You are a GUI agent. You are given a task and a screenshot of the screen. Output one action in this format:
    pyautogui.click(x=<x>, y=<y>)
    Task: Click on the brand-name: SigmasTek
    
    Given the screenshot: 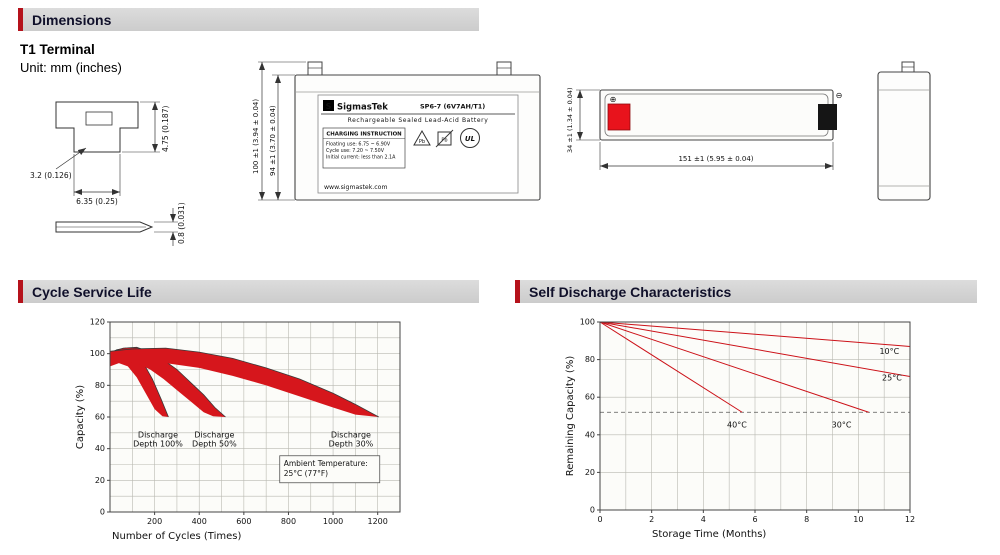 What is the action you would take?
    pyautogui.click(x=362, y=108)
    